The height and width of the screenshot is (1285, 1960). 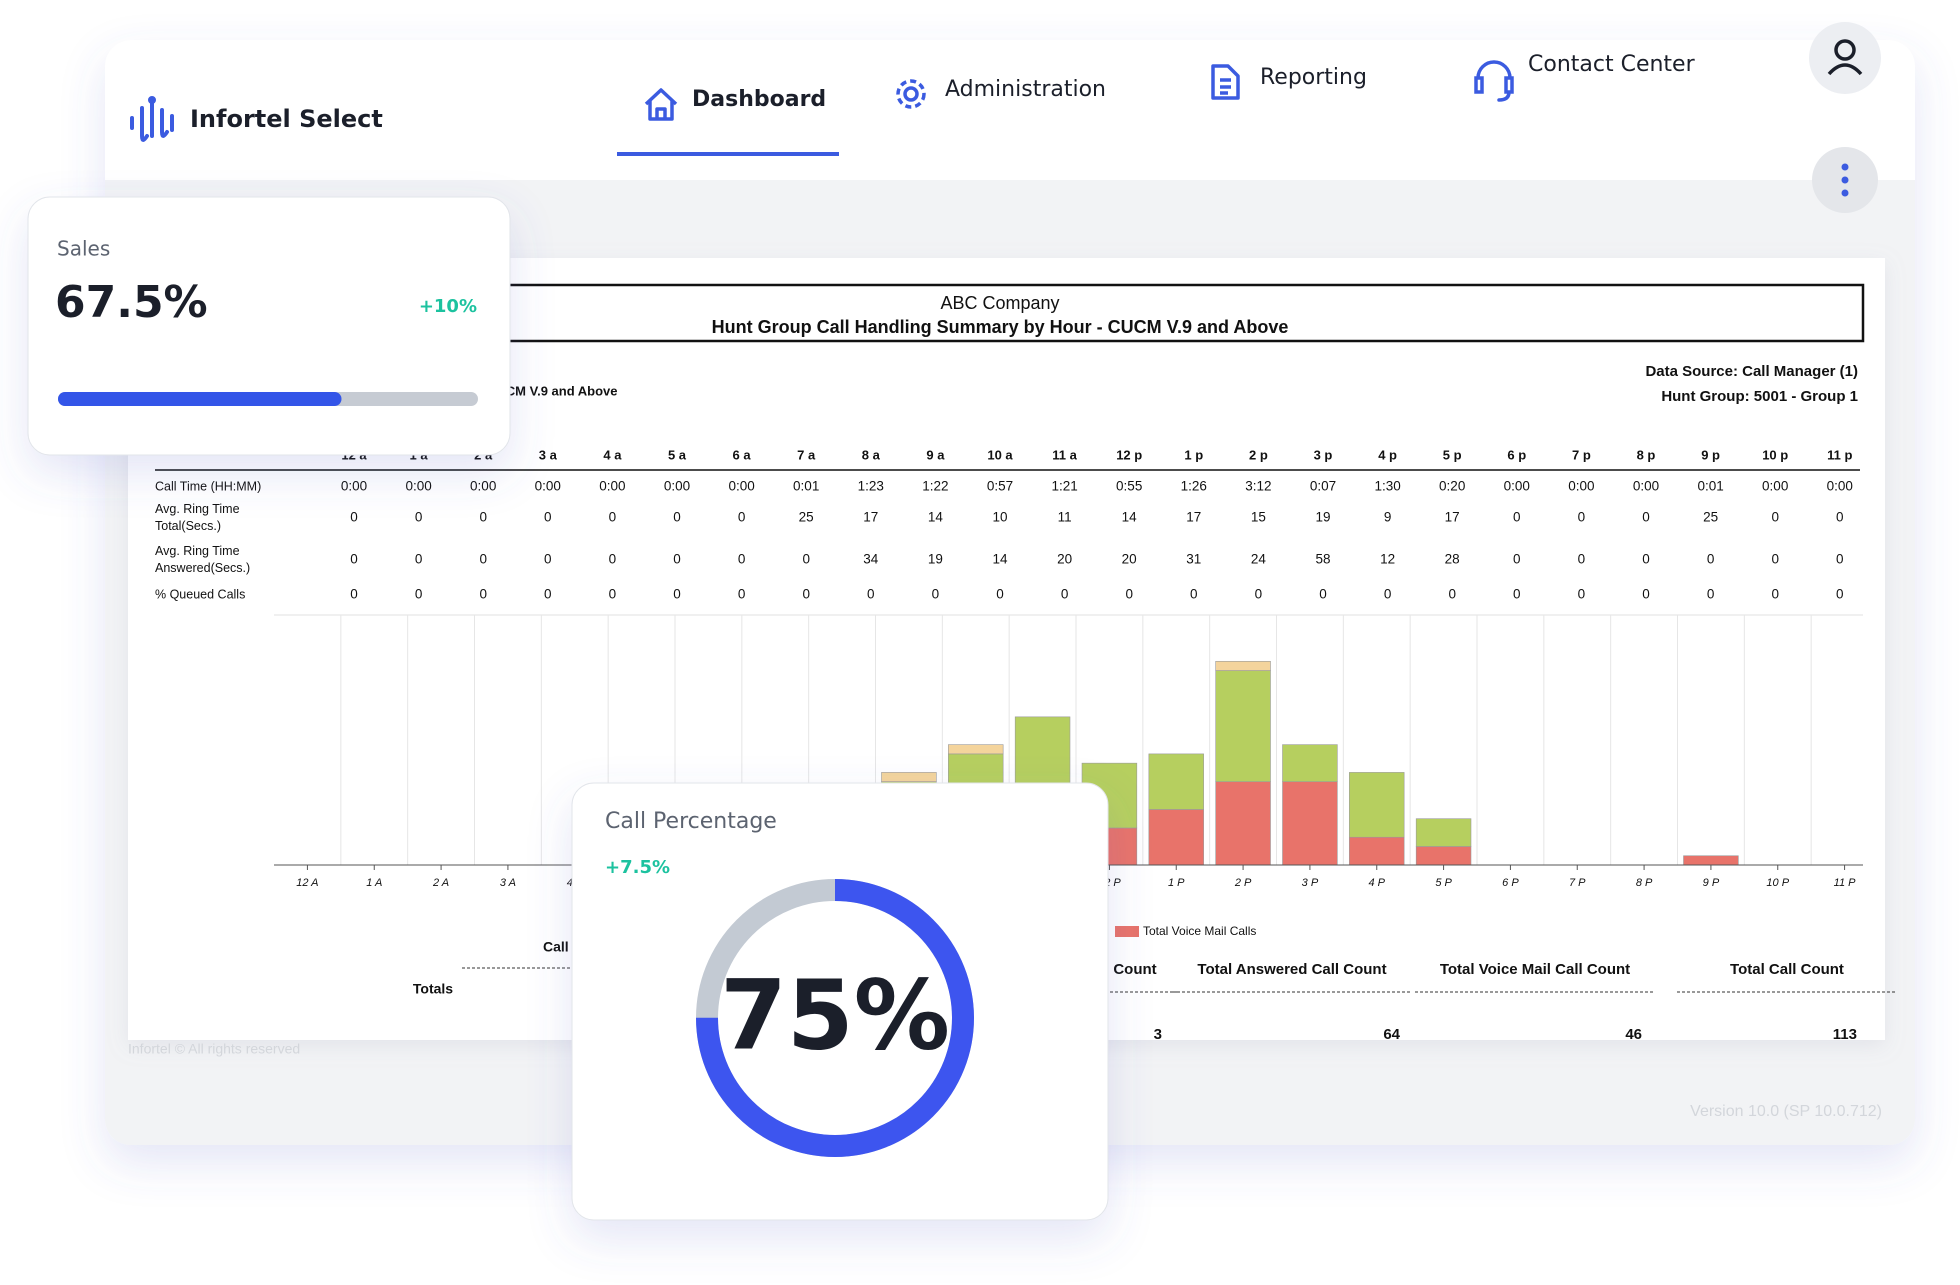 I want to click on x-tick-label: 8 P, so click(x=1644, y=883).